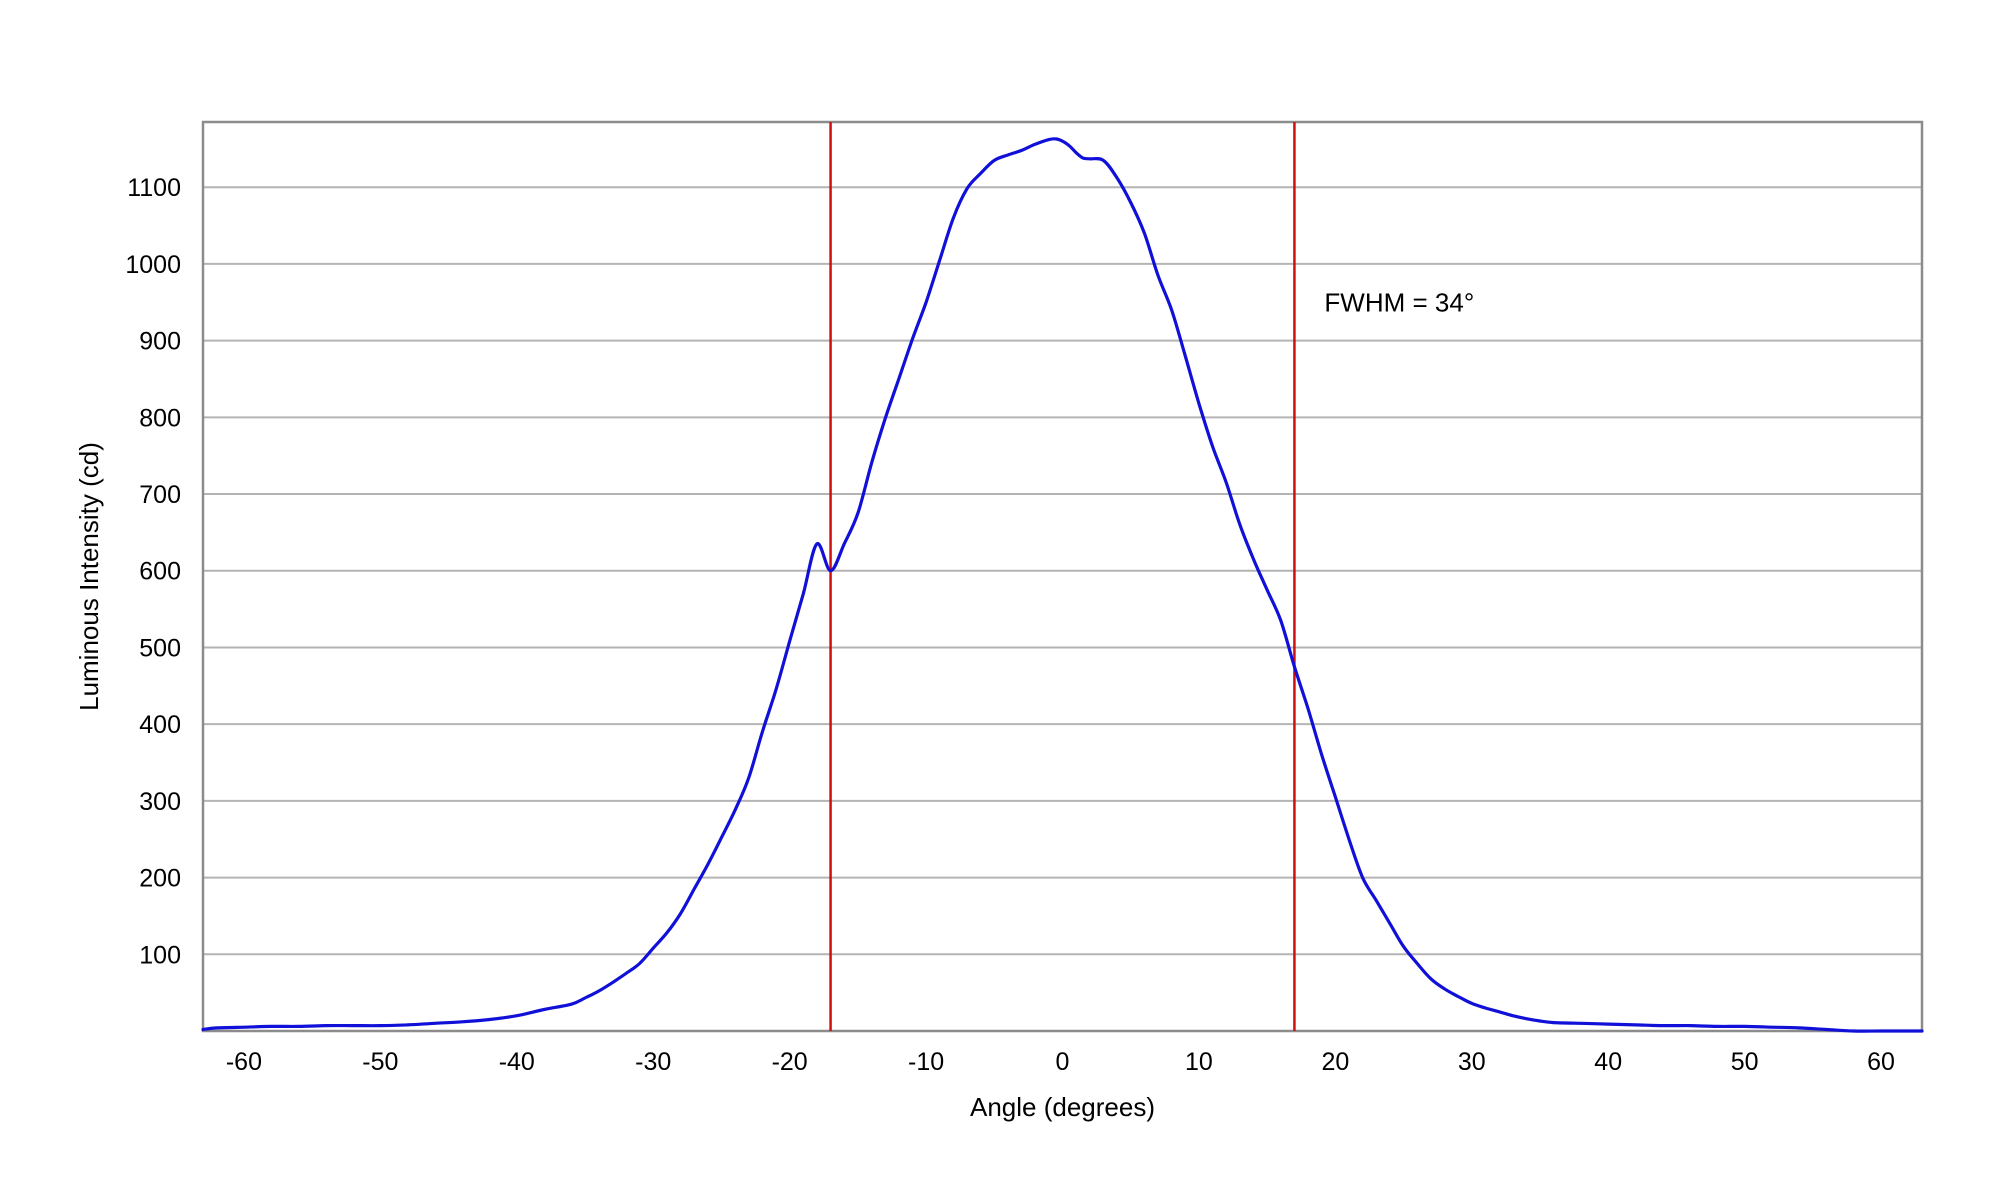 The height and width of the screenshot is (1200, 2000). Describe the element at coordinates (153, 265) in the screenshot. I see `y-tick-label: 1000` at that location.